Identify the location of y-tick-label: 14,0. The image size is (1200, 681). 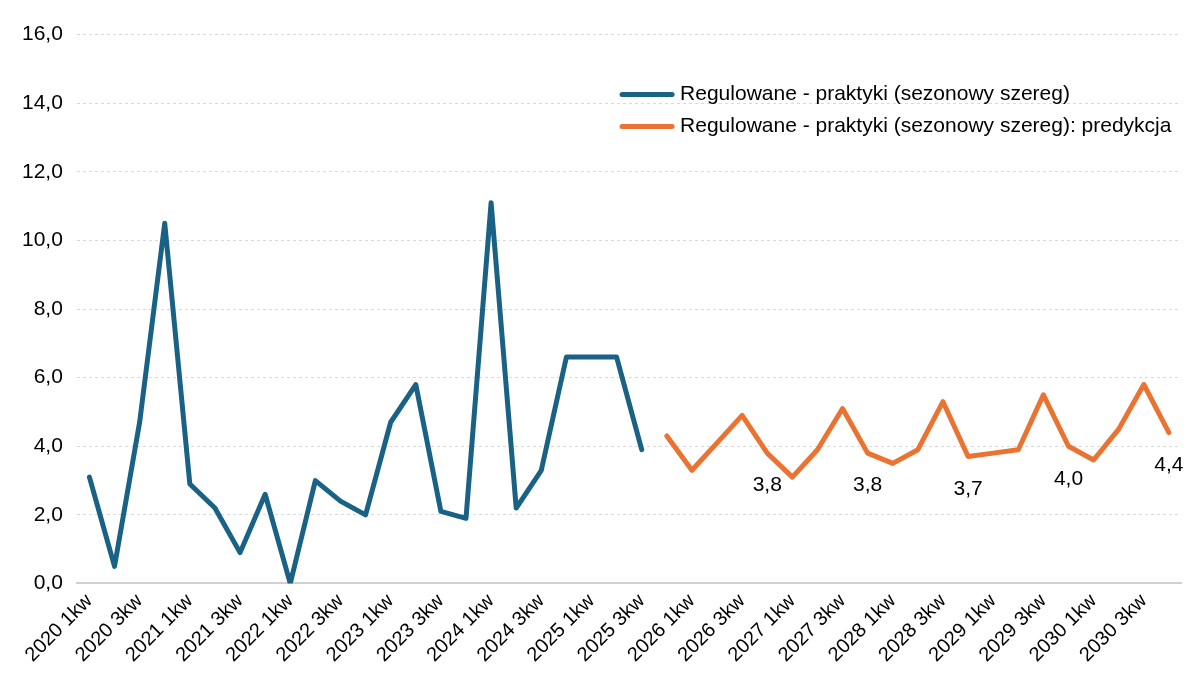
(42, 102).